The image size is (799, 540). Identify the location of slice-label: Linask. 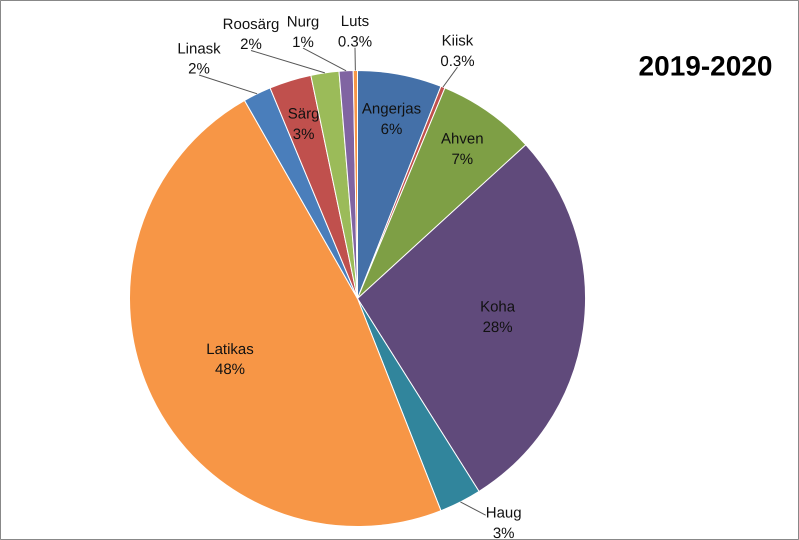
(199, 49).